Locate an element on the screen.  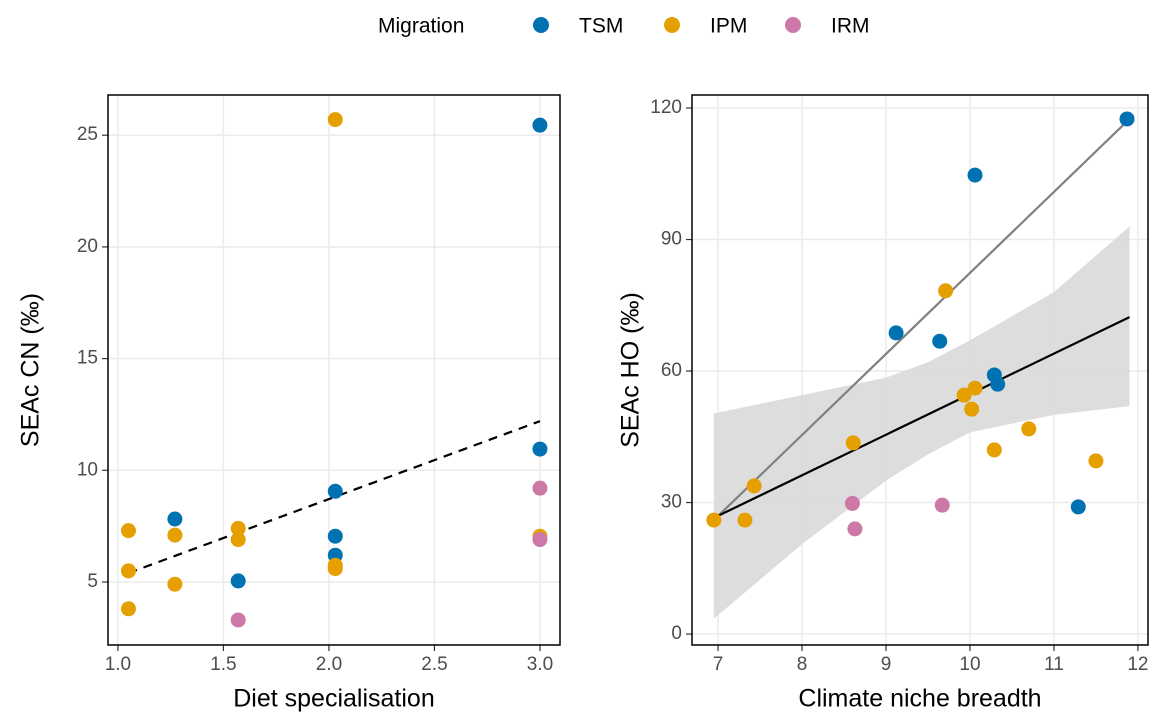
x-tick-label: 12 is located at coordinates (1137, 664).